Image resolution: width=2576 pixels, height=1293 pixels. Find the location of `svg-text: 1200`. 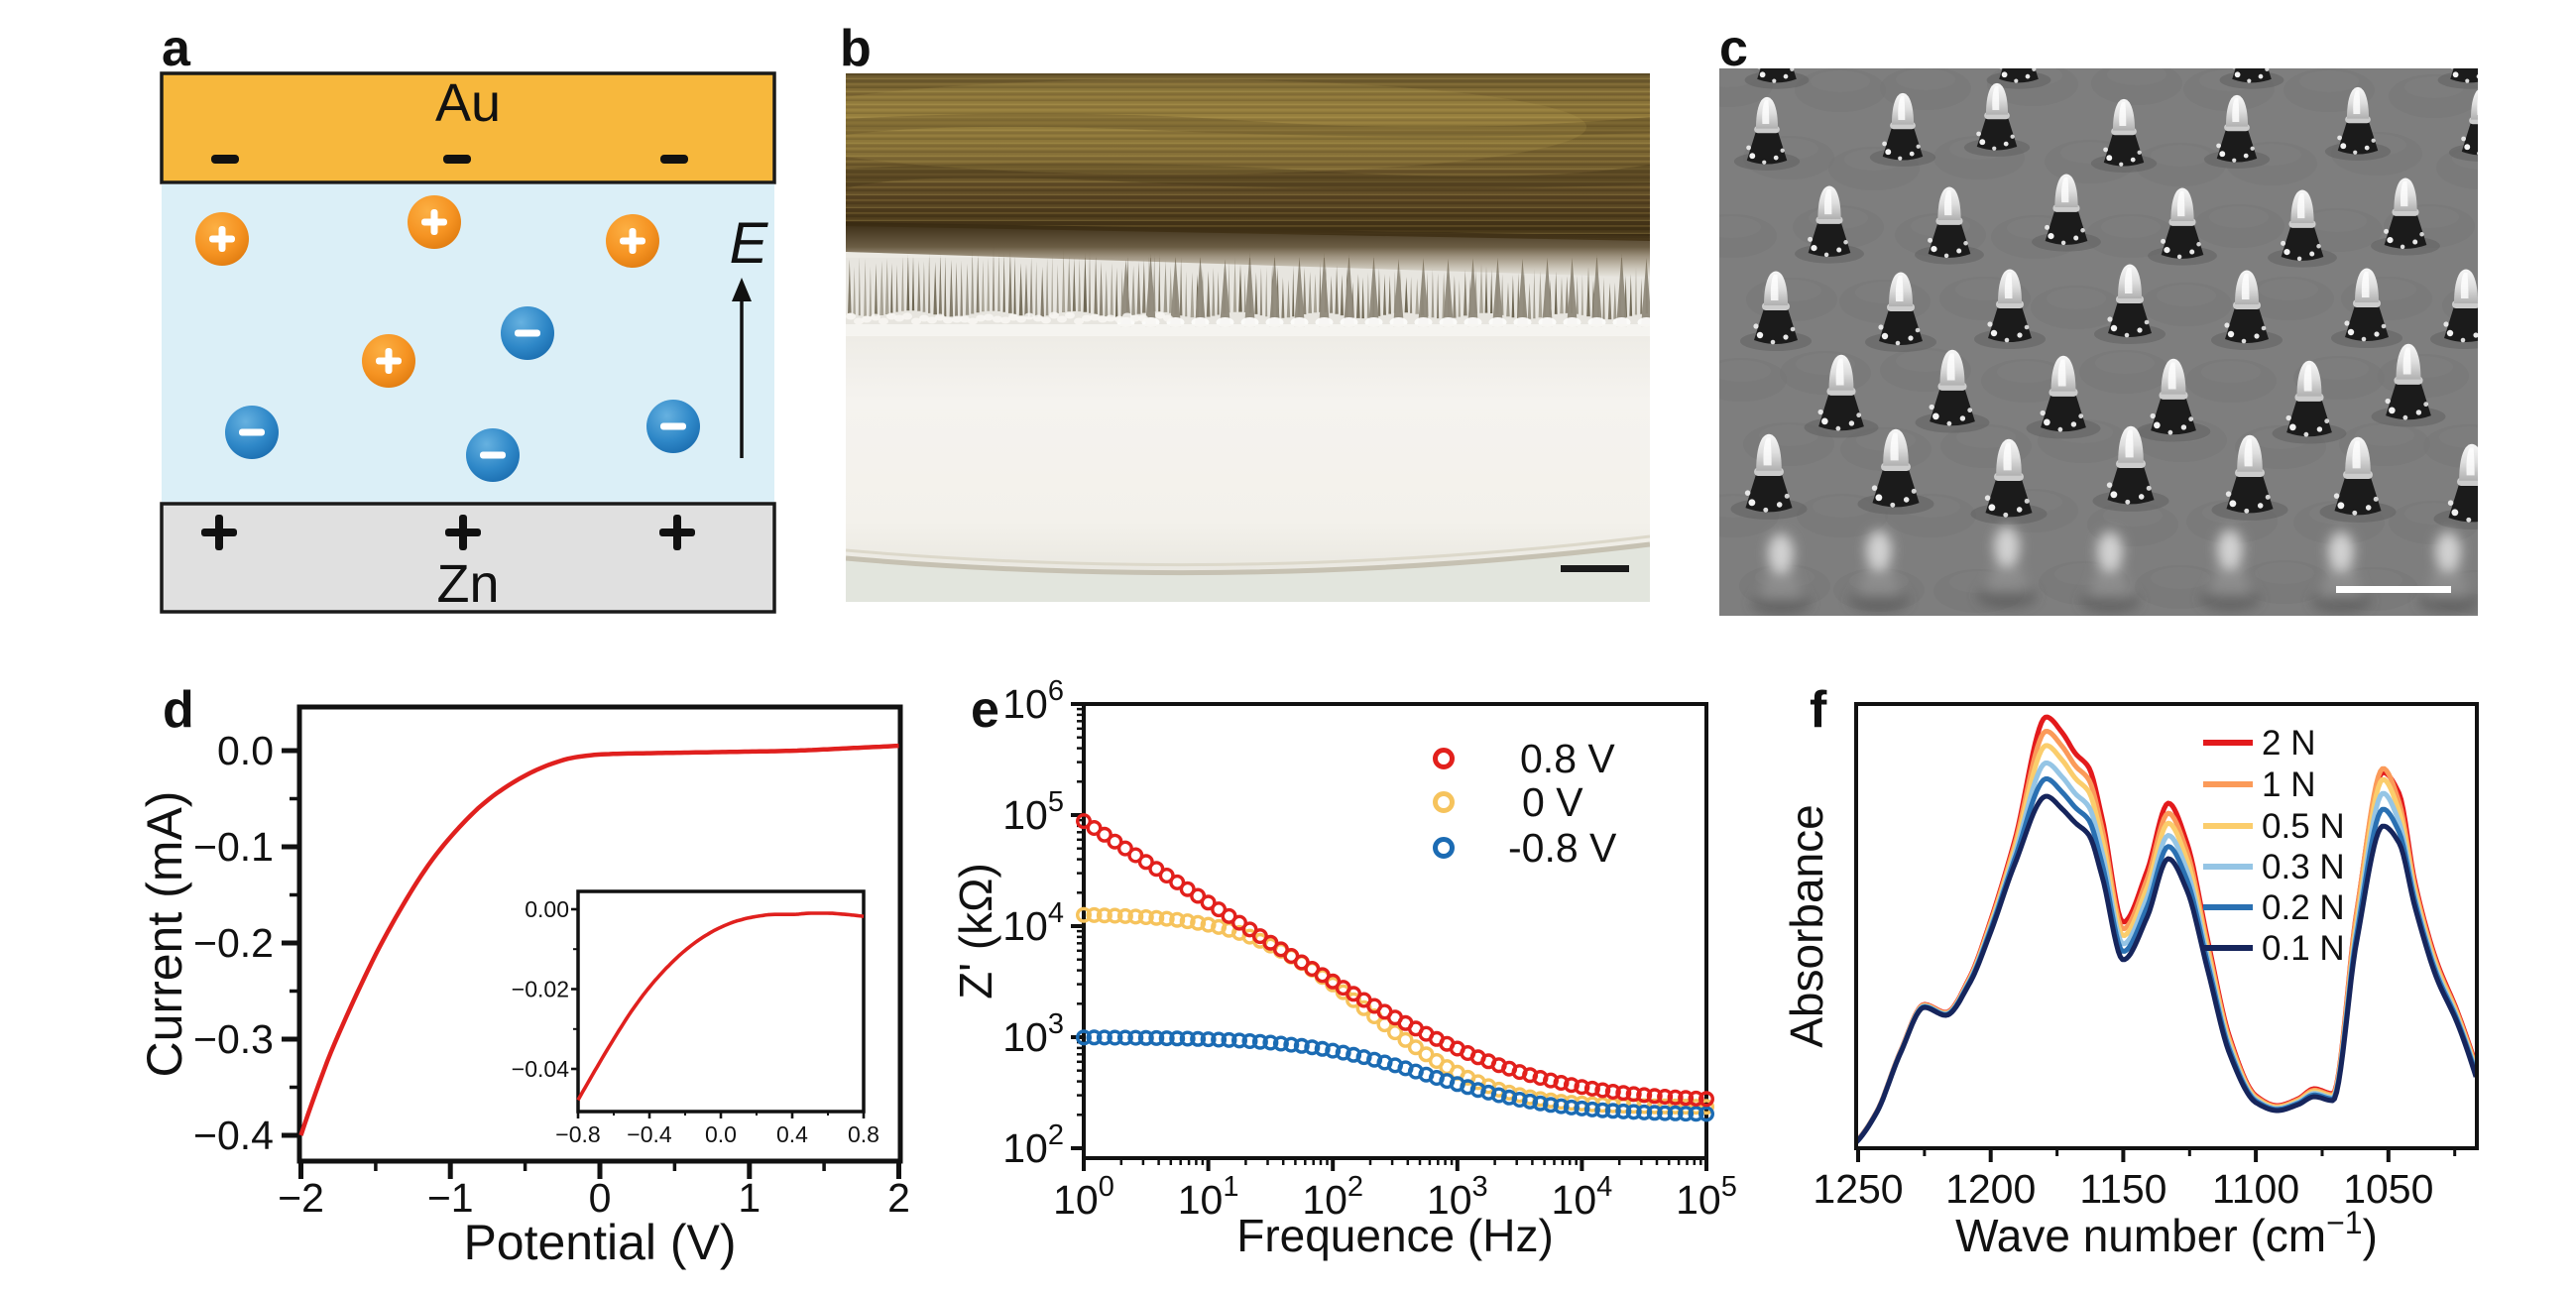

svg-text: 1200 is located at coordinates (1991, 1189).